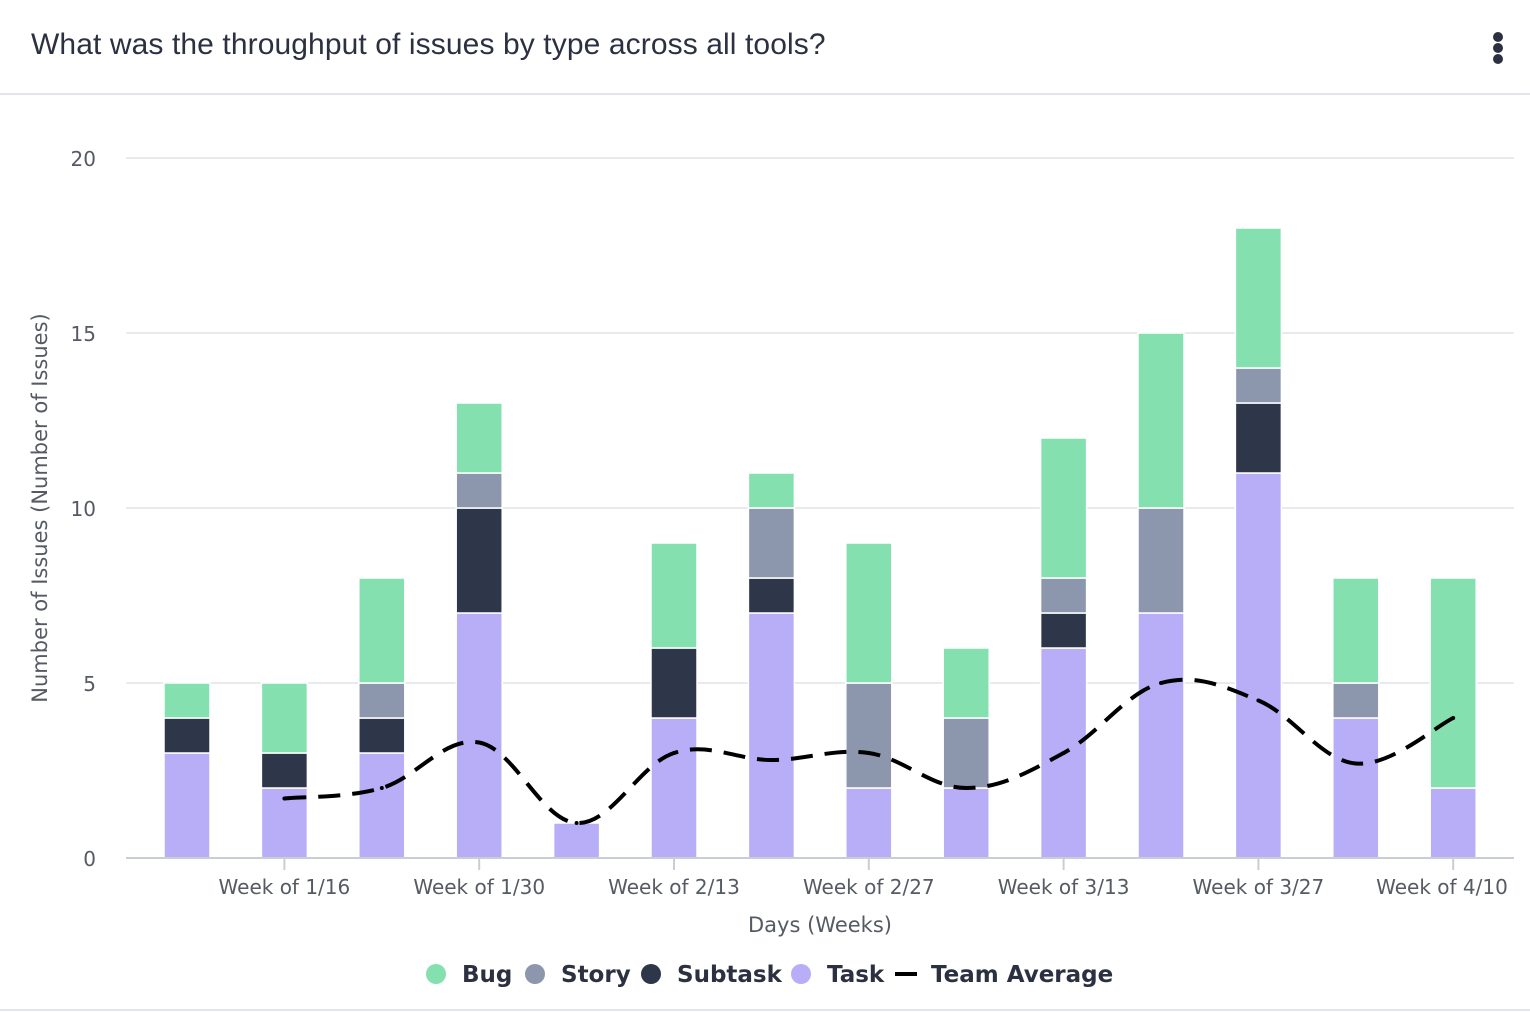 The height and width of the screenshot is (1012, 1530). Describe the element at coordinates (1498, 48) in the screenshot. I see `more-options-button` at that location.